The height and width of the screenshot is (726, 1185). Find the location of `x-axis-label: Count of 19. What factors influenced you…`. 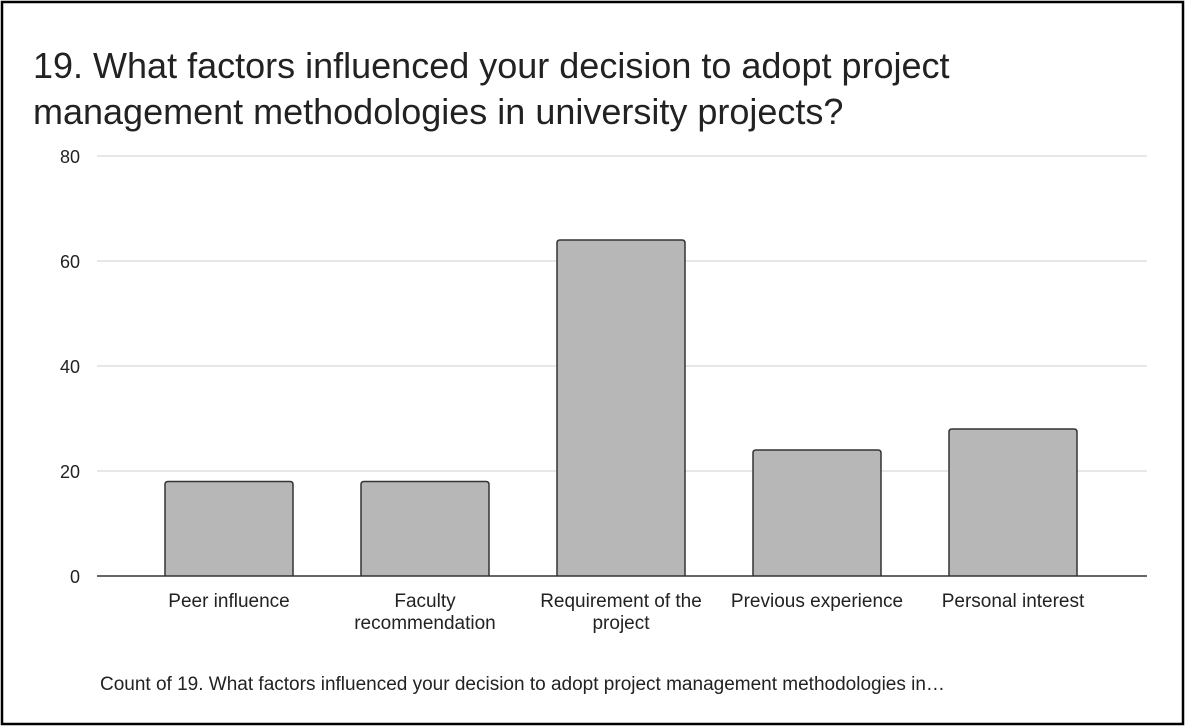

x-axis-label: Count of 19. What factors influenced you… is located at coordinates (522, 684).